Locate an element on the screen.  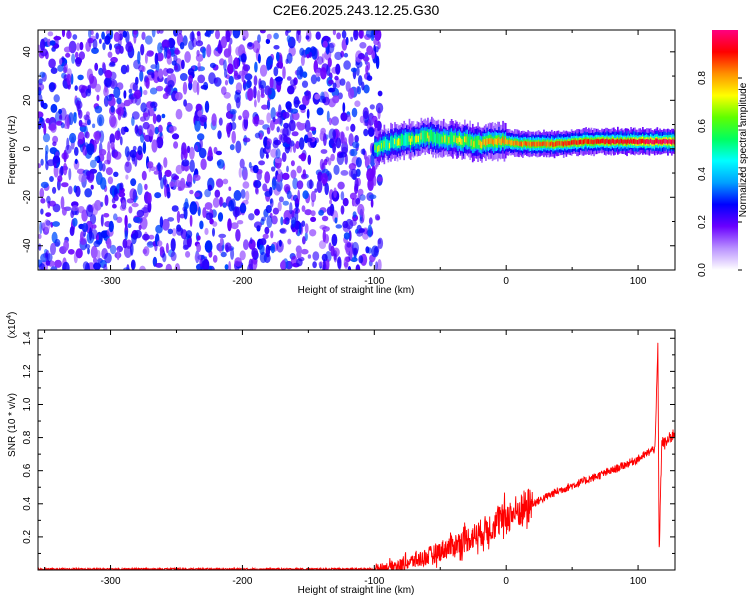
snr-ytick-label: 0.4 is located at coordinates (27, 503).